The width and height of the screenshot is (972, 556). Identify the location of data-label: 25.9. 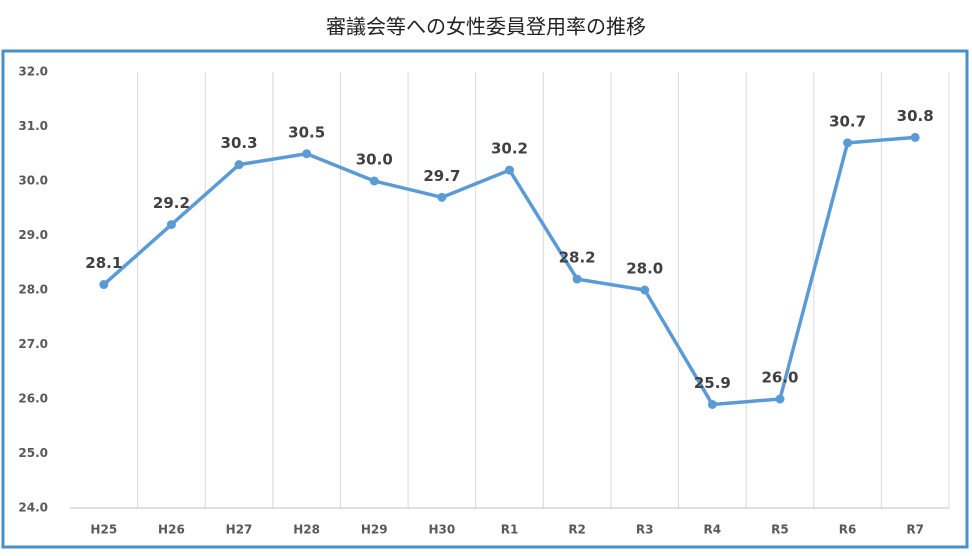
(712, 383).